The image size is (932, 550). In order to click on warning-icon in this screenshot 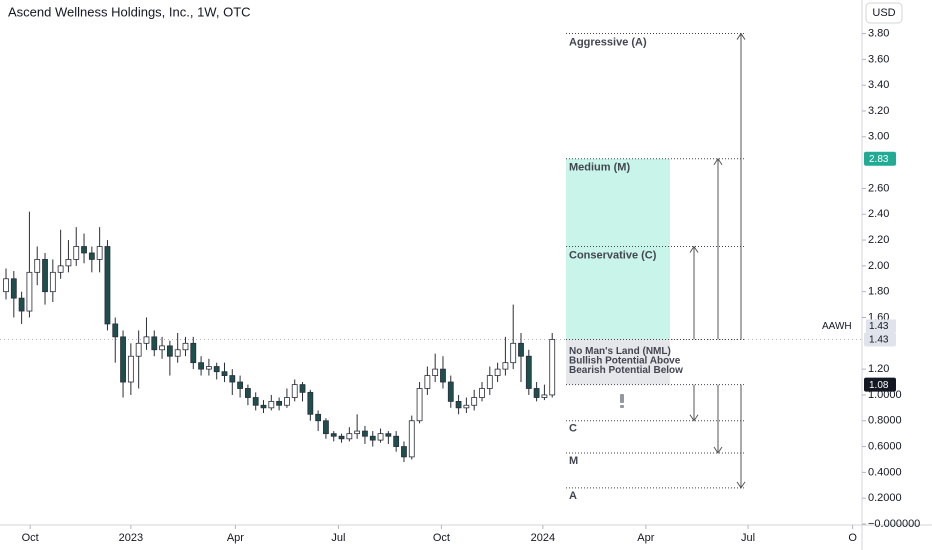, I will do `click(622, 398)`.